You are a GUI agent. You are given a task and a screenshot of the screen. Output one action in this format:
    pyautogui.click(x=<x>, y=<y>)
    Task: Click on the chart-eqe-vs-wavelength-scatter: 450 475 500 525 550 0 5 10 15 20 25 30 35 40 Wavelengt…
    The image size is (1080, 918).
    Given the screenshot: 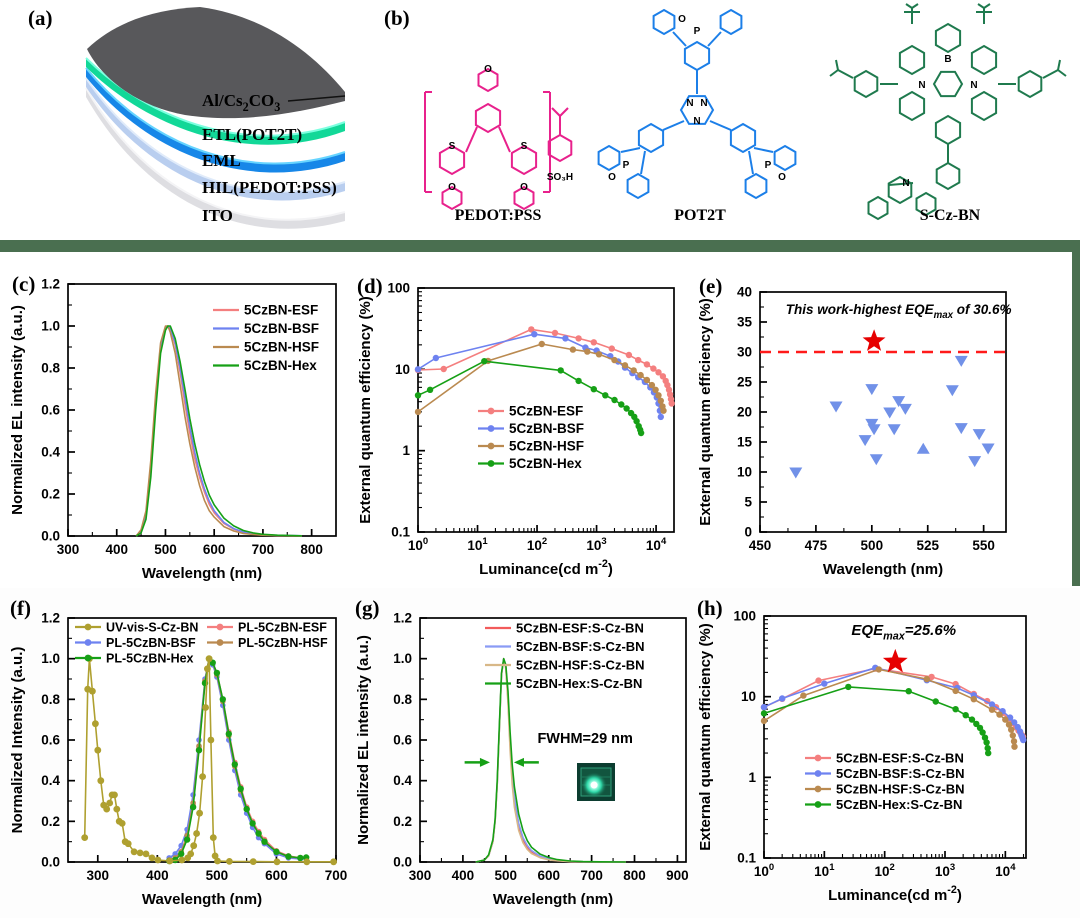 What is the action you would take?
    pyautogui.click(x=854, y=432)
    